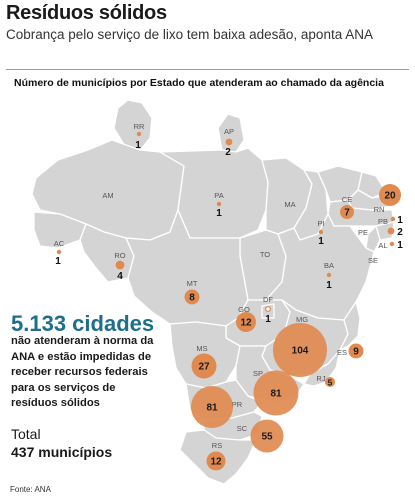  Describe the element at coordinates (219, 204) in the screenshot. I see `marker-pa` at that location.